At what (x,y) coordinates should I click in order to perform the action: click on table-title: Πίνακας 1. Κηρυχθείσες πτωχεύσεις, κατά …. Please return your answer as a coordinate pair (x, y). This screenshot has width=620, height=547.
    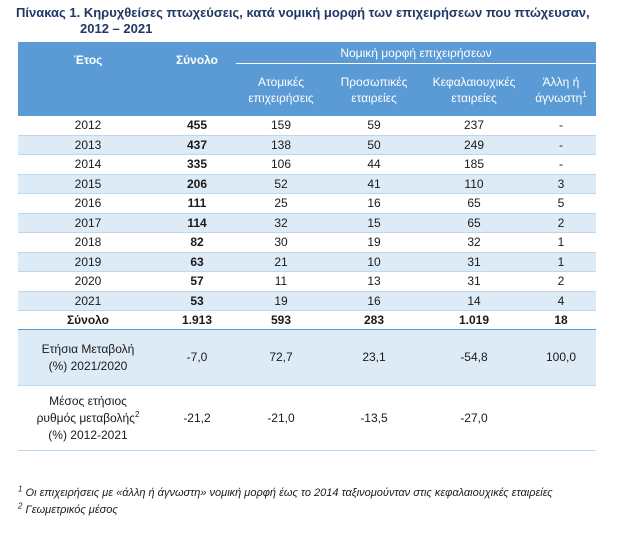
    Looking at the image, I should click on (313, 21).